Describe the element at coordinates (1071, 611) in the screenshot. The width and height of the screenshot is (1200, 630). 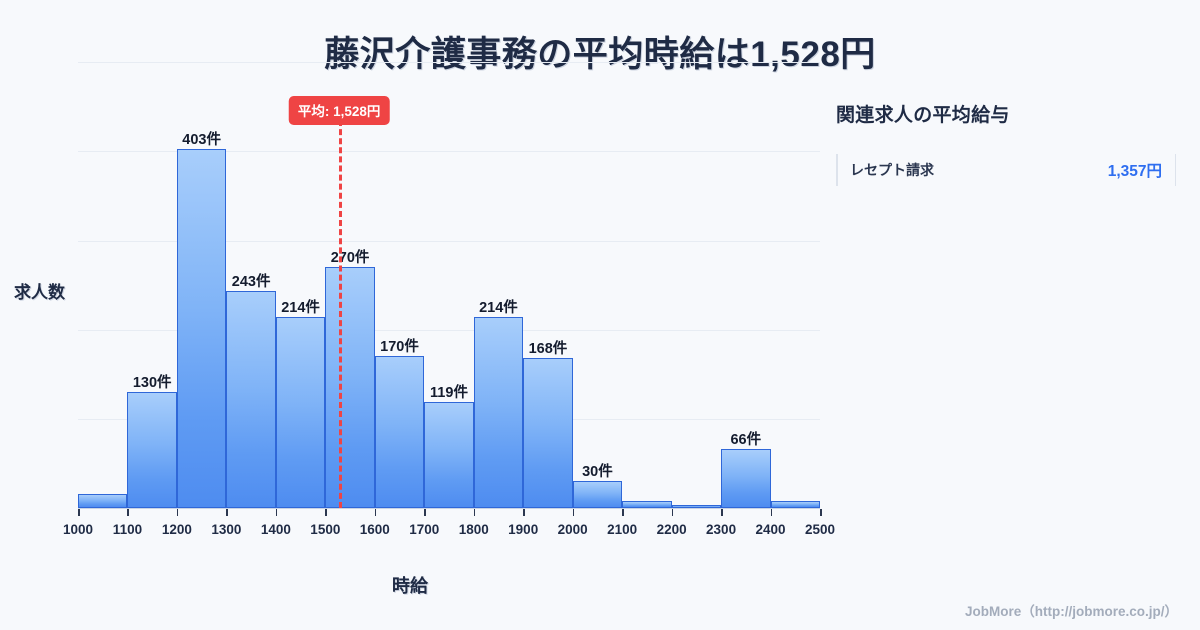
I see `footer-credit: JobMore（http://jobmore.co.jp/）` at that location.